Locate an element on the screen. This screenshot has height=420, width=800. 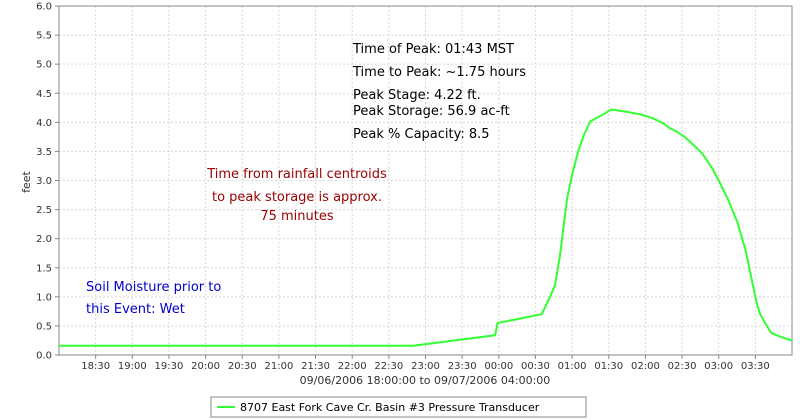
peak-time-text: Time of Peak: 01:43 MST is located at coordinates (433, 49).